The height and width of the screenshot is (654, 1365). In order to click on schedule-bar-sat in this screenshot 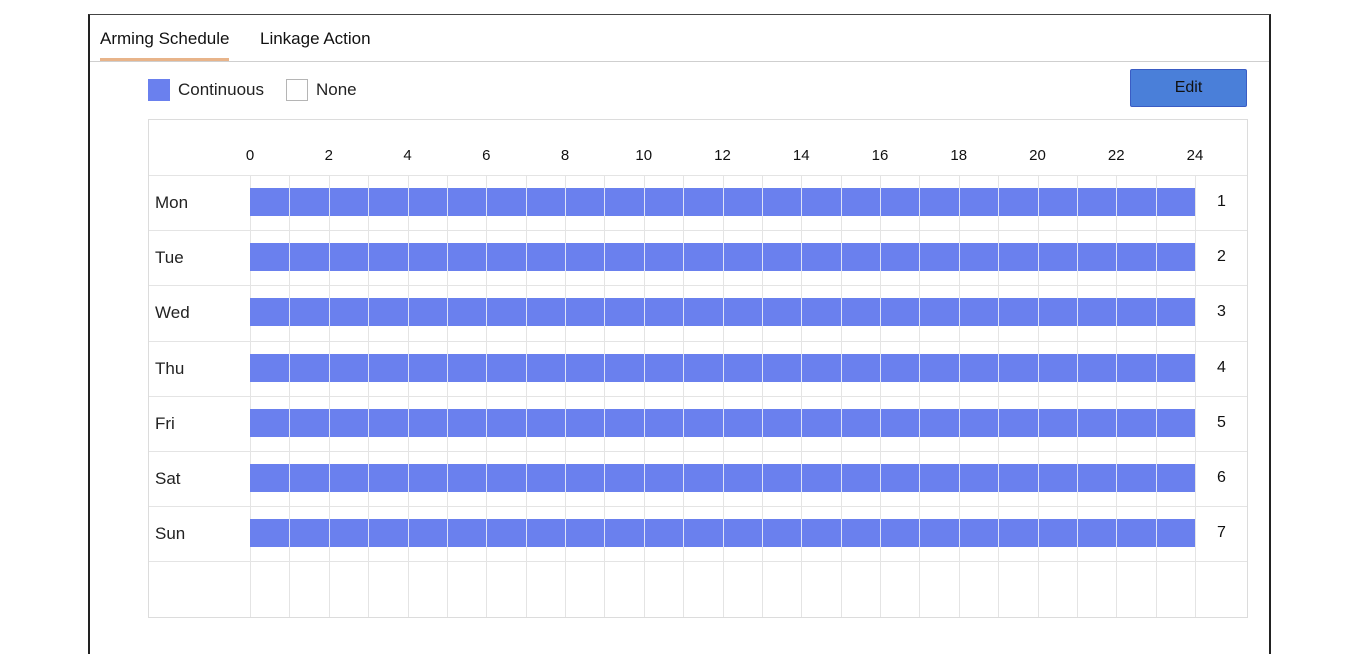, I will do `click(722, 478)`.